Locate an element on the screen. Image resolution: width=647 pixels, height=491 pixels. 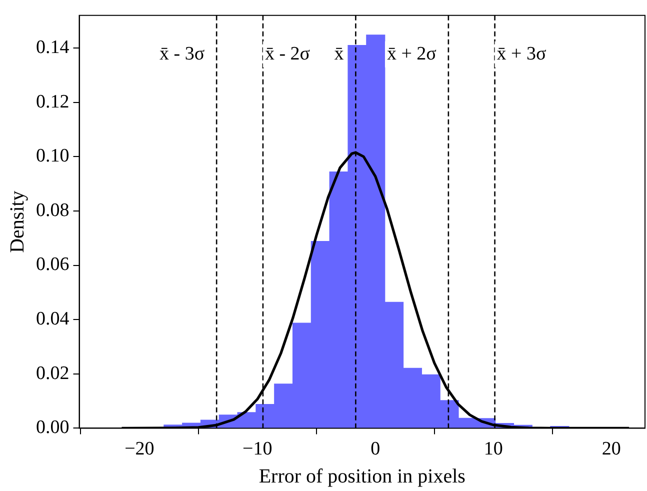
y-tick-label: 0.12 is located at coordinates (53, 101).